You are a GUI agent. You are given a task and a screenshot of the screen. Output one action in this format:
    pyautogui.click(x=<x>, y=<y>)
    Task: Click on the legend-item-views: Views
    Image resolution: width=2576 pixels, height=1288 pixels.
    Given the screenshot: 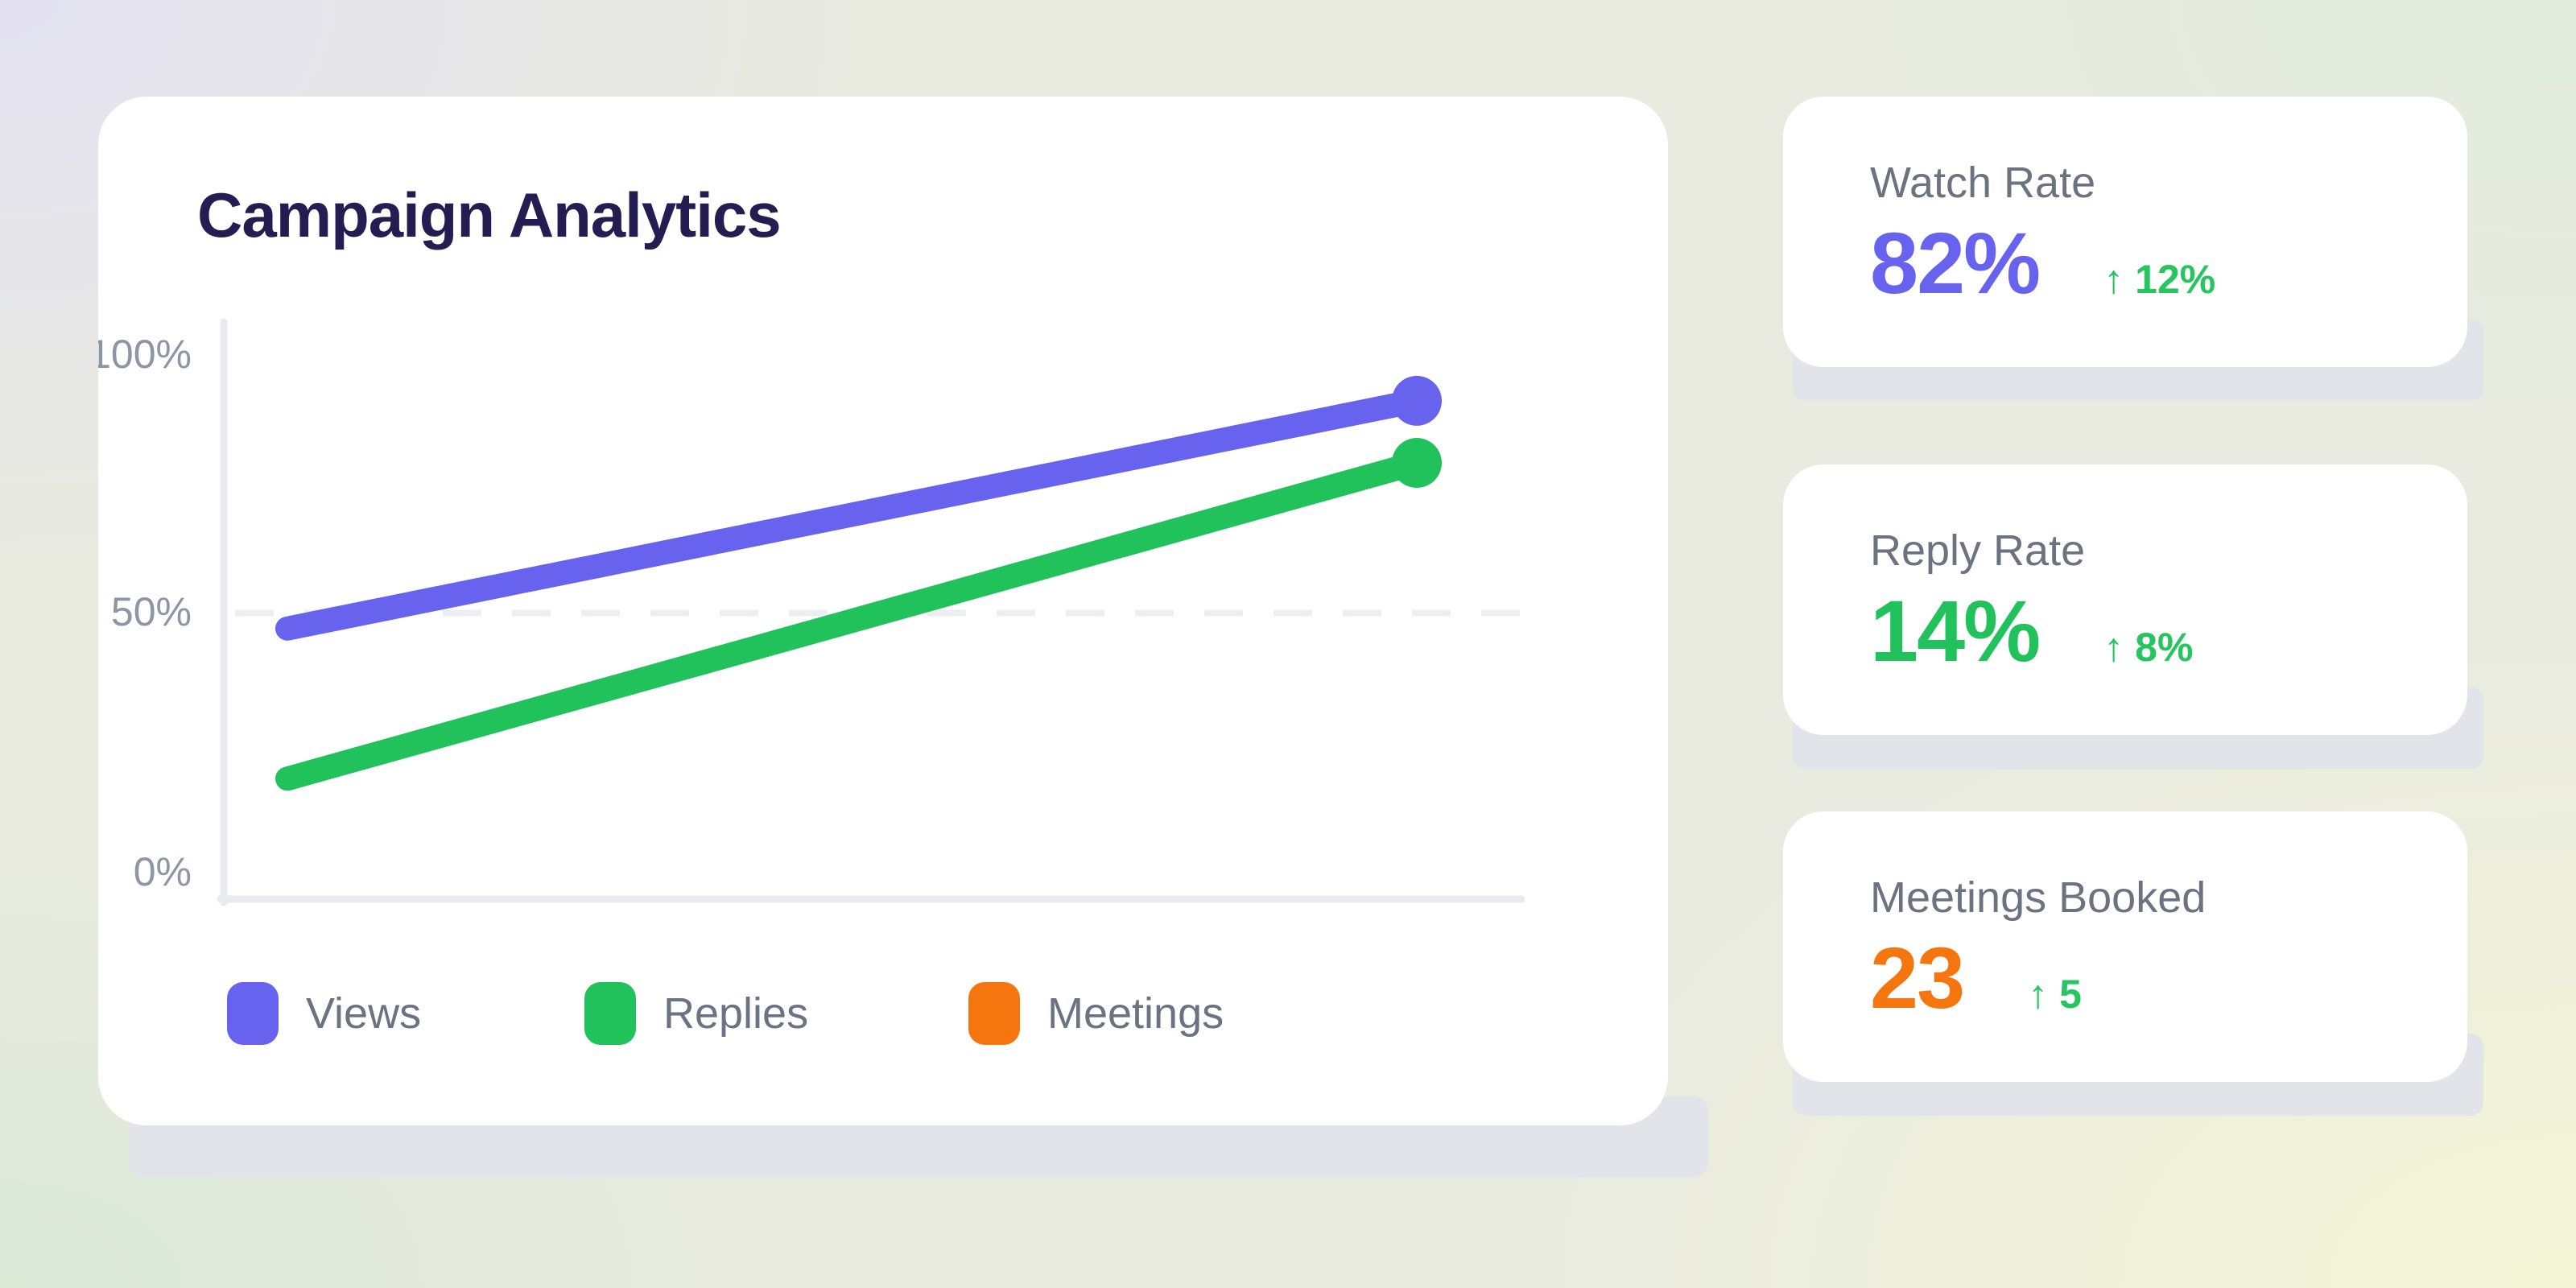 What is the action you would take?
    pyautogui.click(x=324, y=1013)
    